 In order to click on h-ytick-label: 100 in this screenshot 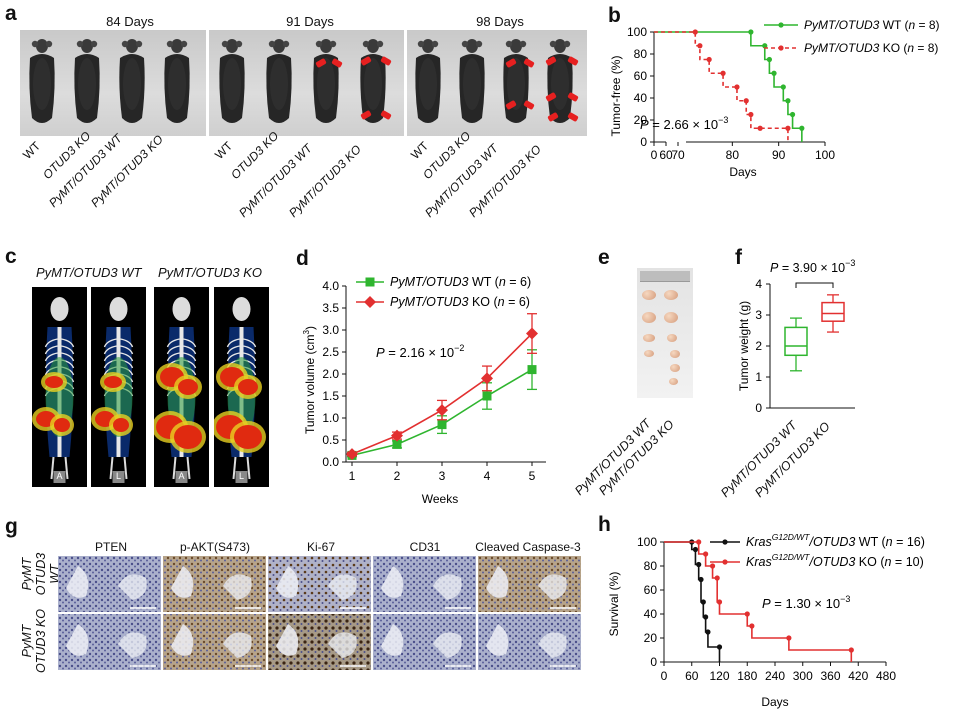, I will do `click(647, 542)`.